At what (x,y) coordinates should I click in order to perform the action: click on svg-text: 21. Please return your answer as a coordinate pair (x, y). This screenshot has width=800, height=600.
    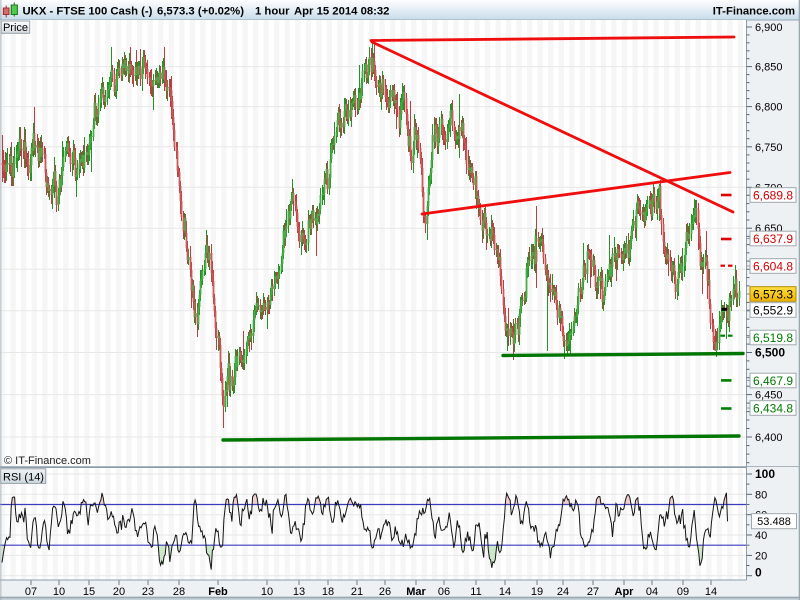
    Looking at the image, I should click on (357, 592).